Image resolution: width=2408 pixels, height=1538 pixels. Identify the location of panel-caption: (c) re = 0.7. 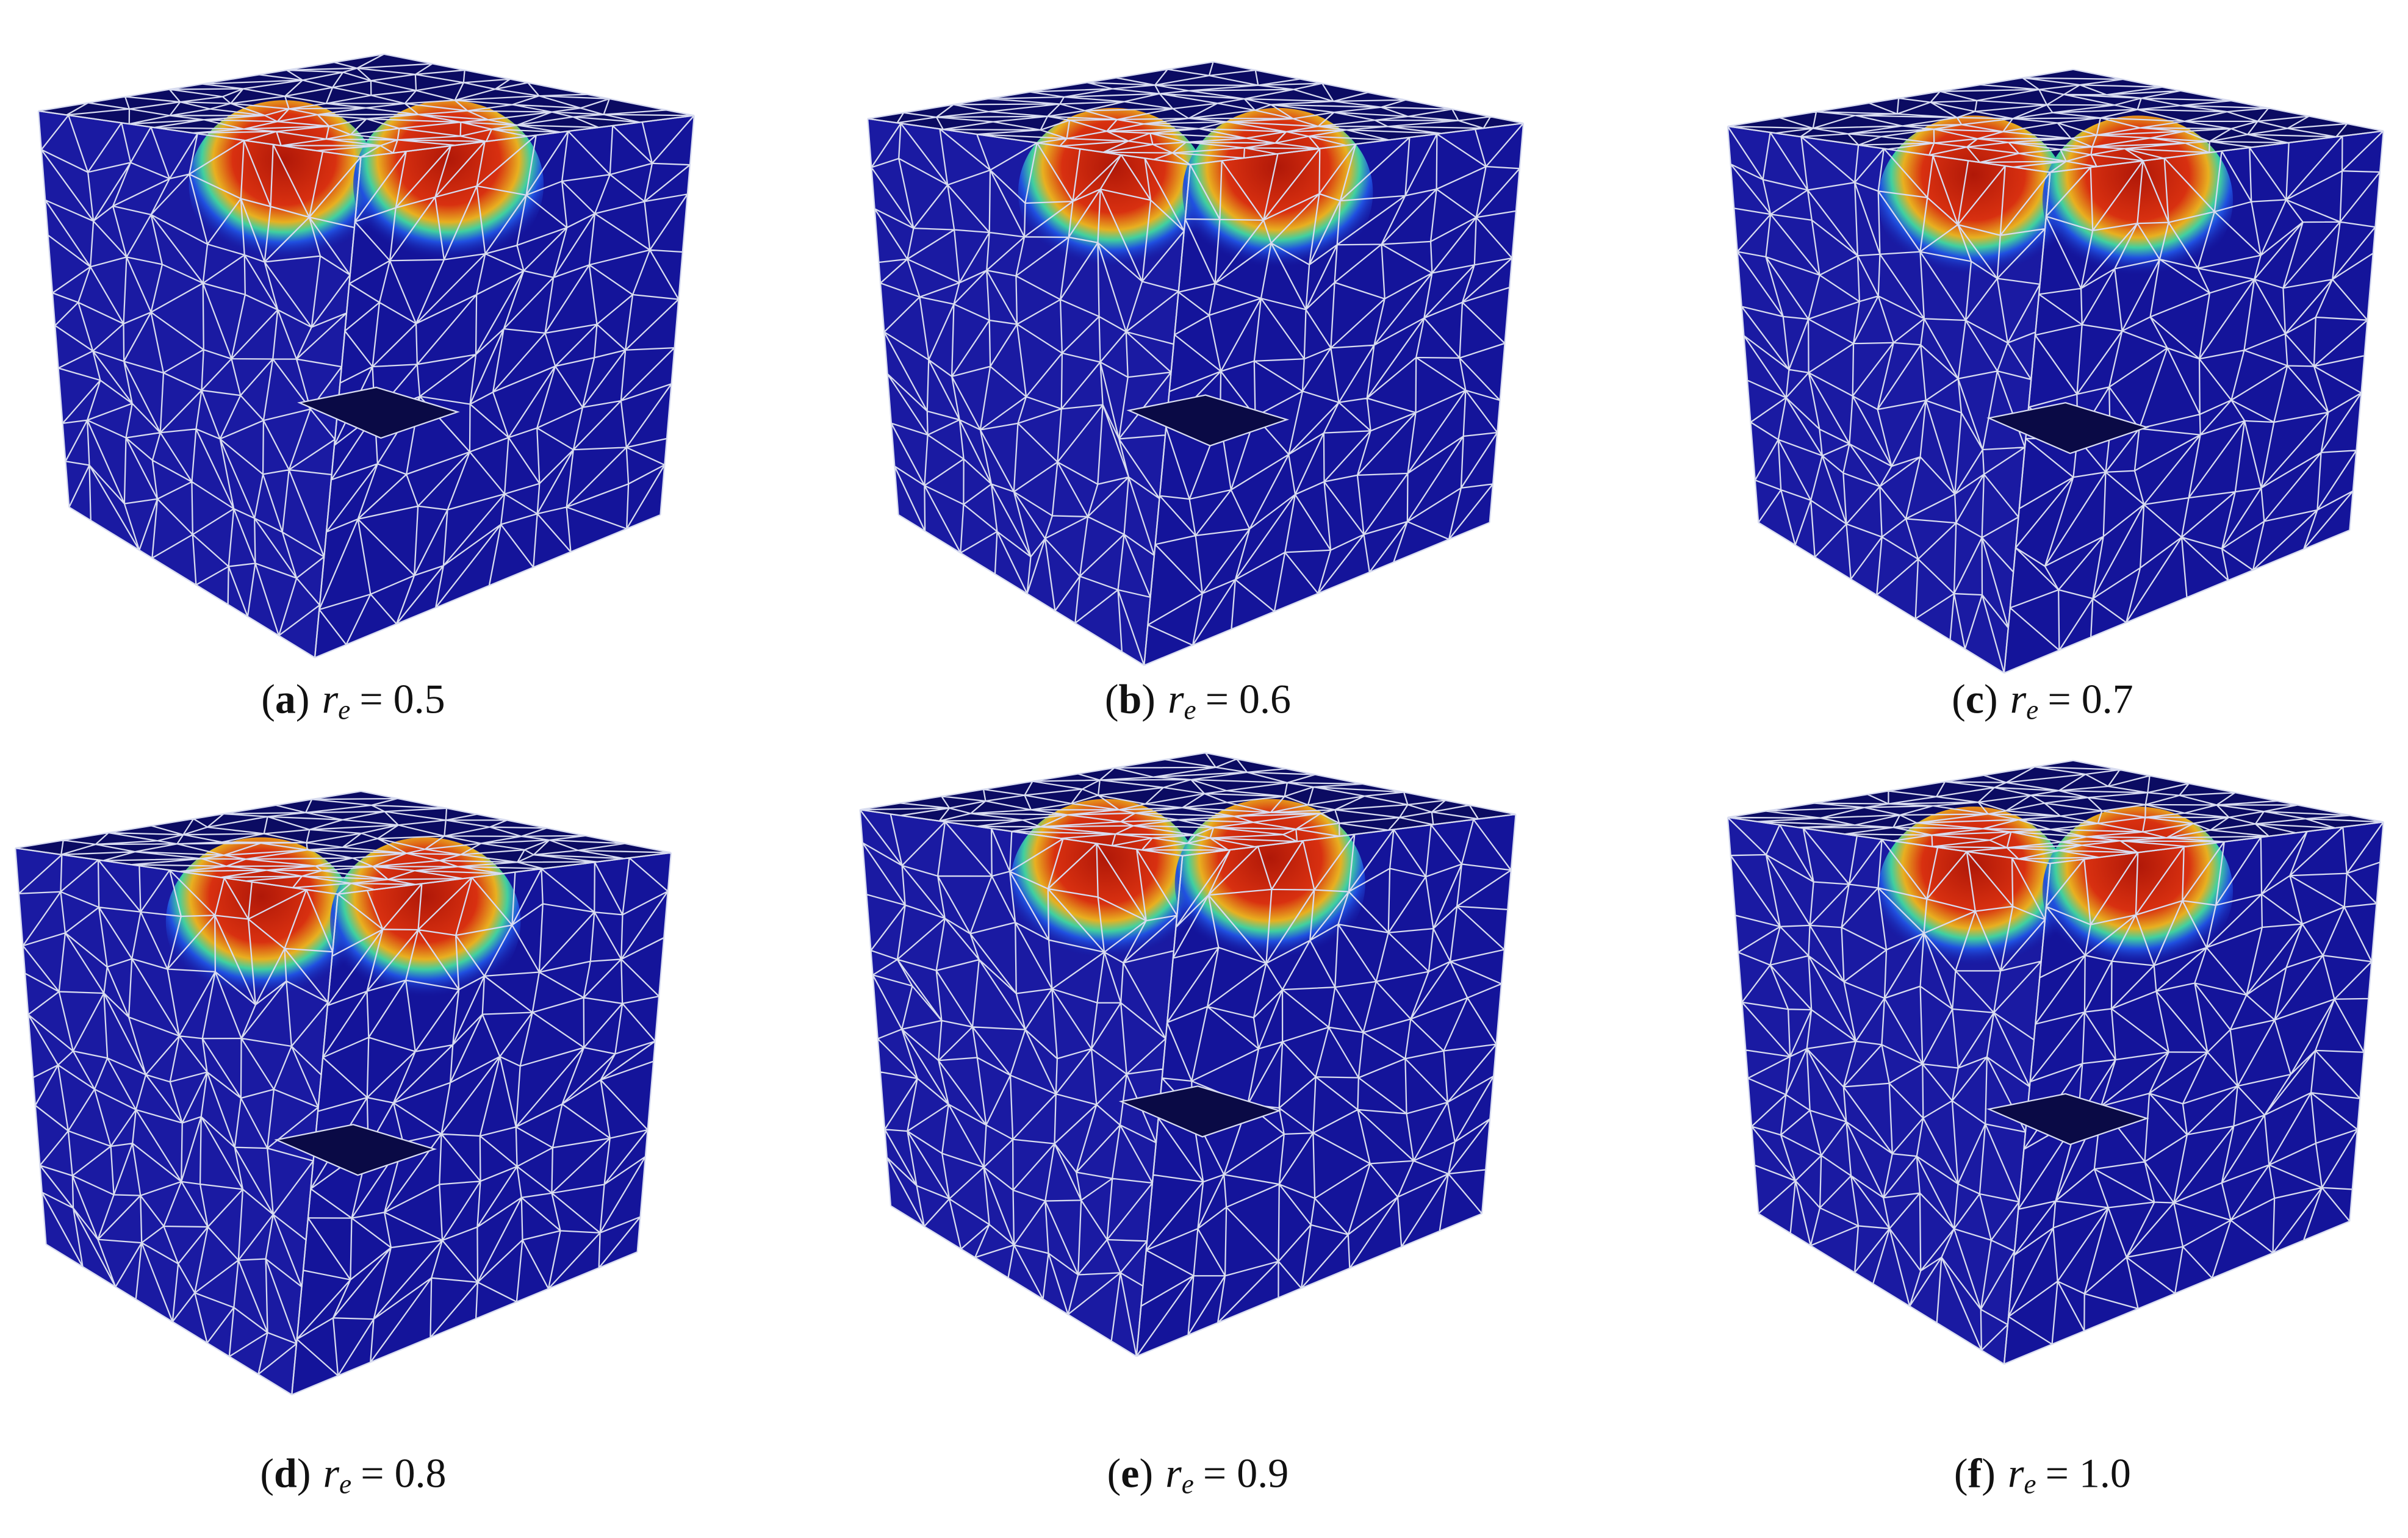
(2042, 701).